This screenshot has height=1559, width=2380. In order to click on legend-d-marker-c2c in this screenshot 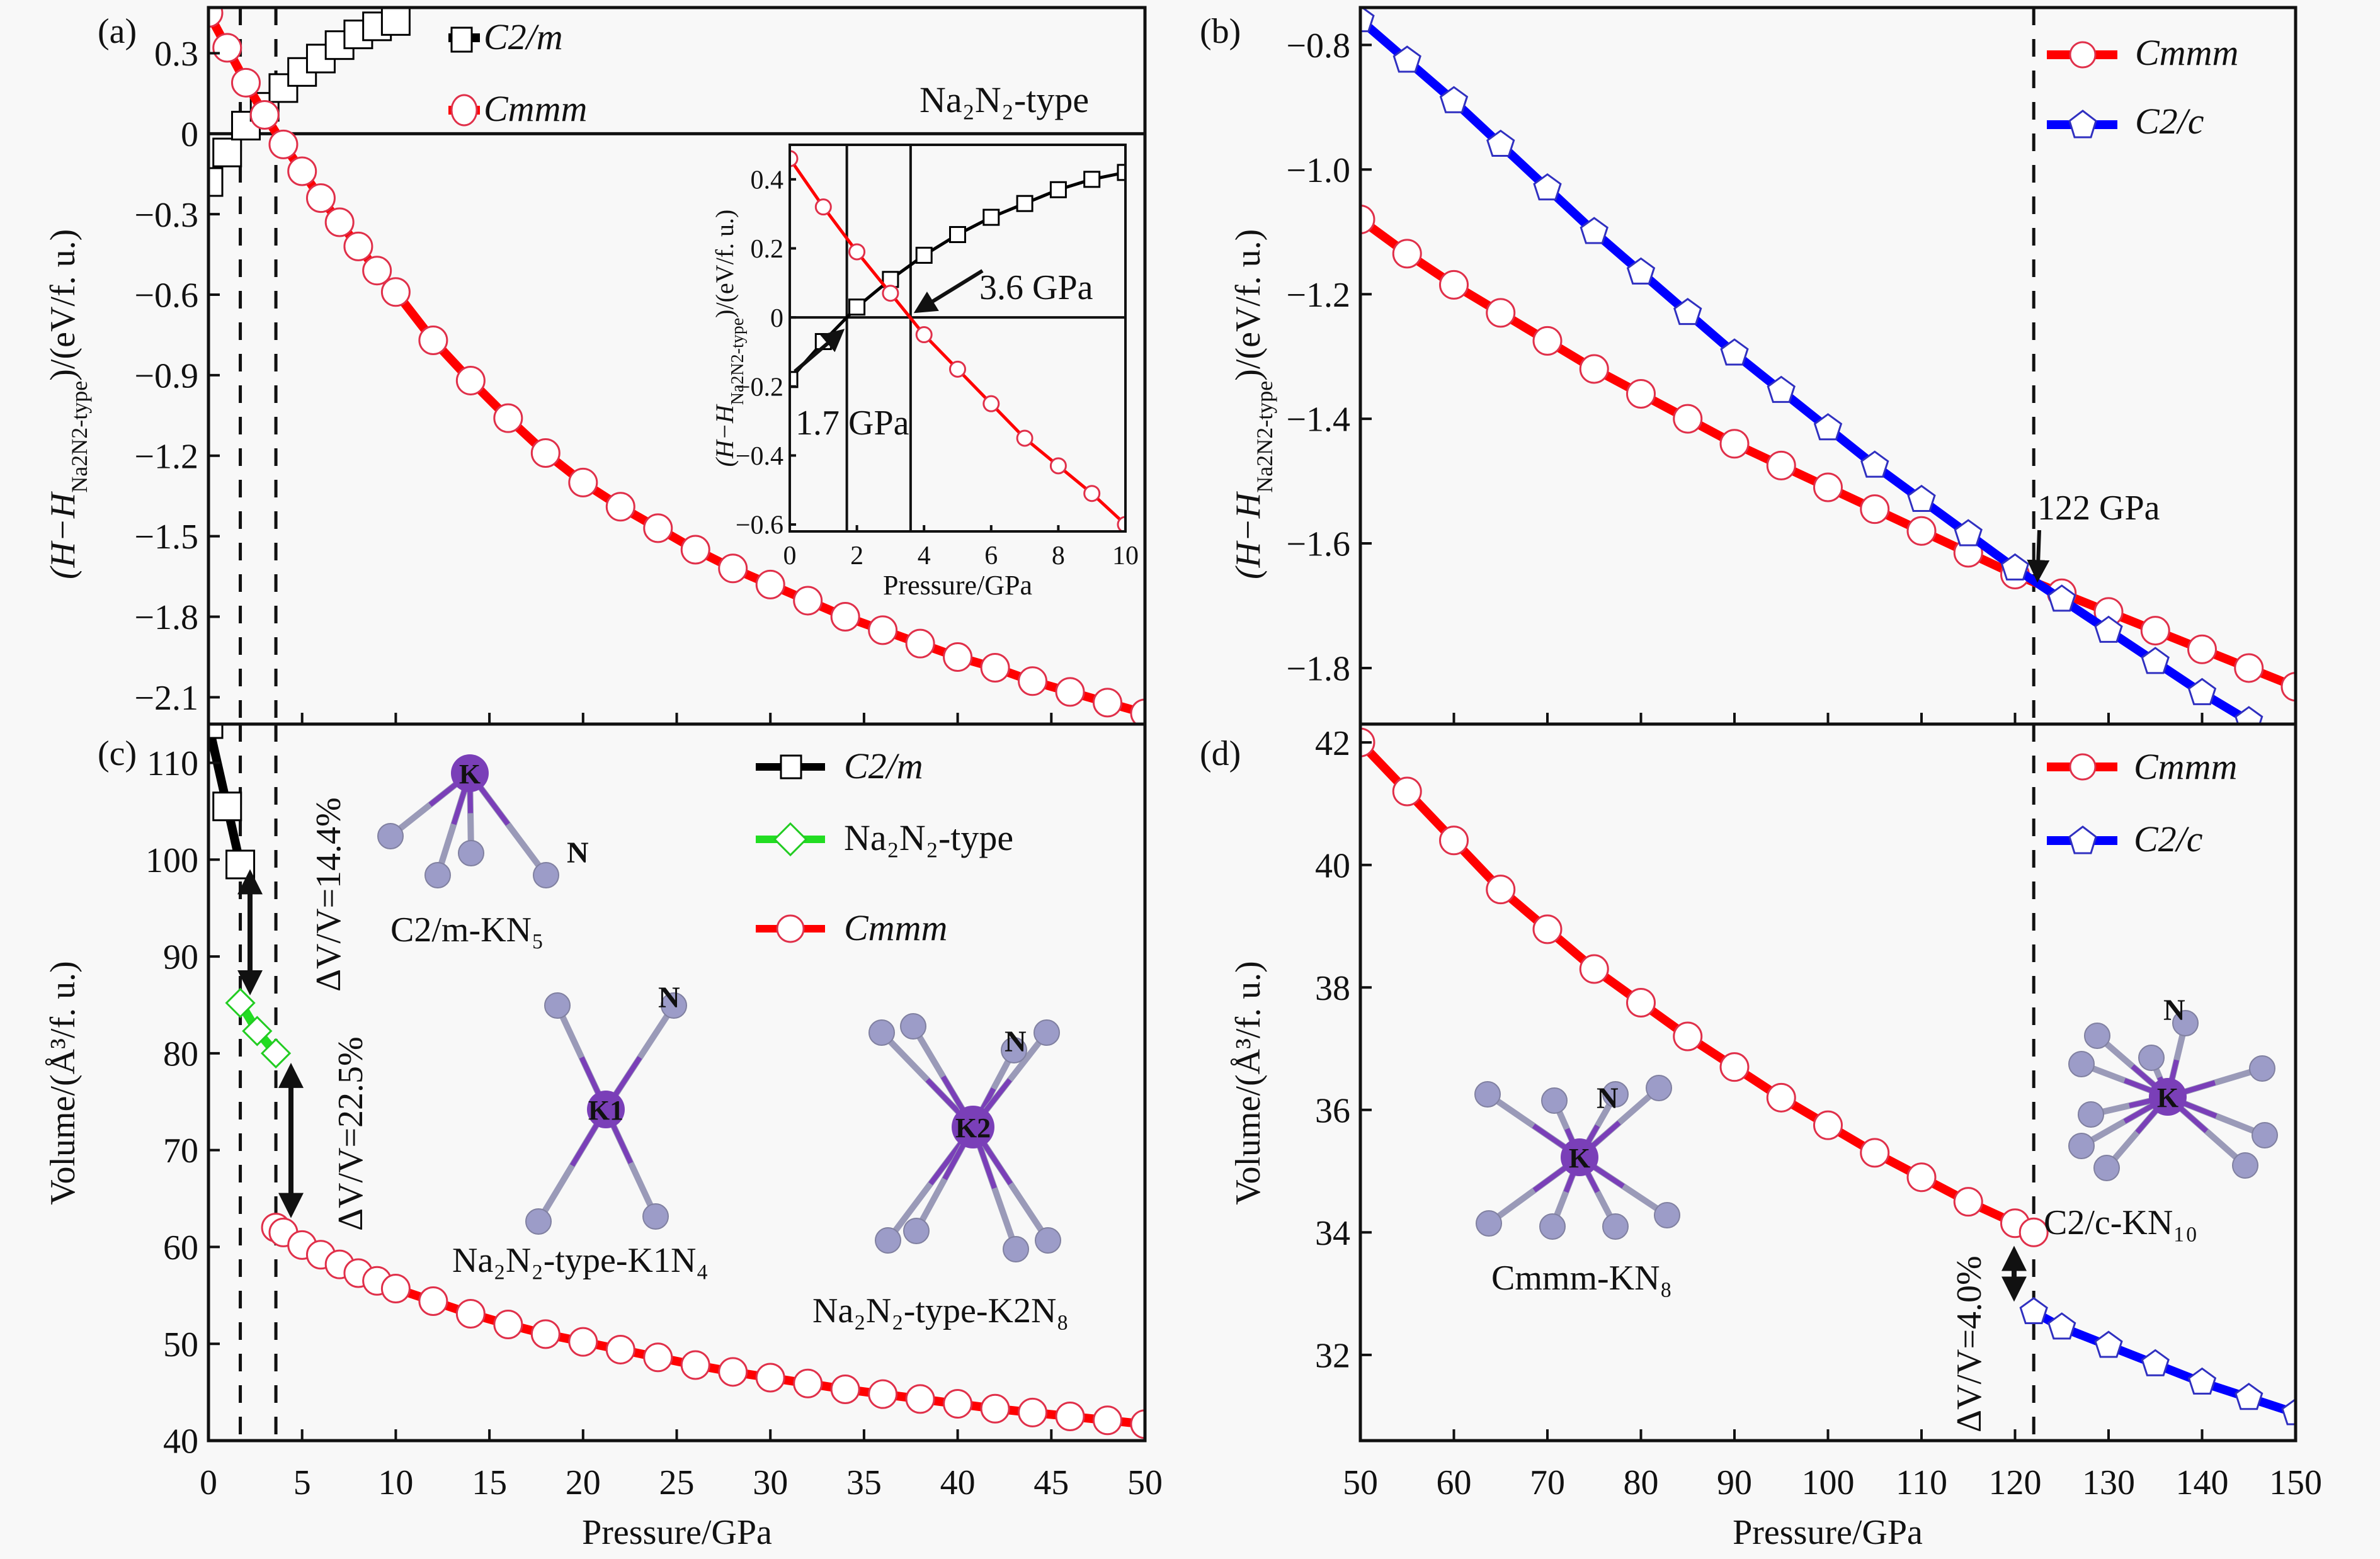, I will do `click(2082, 839)`.